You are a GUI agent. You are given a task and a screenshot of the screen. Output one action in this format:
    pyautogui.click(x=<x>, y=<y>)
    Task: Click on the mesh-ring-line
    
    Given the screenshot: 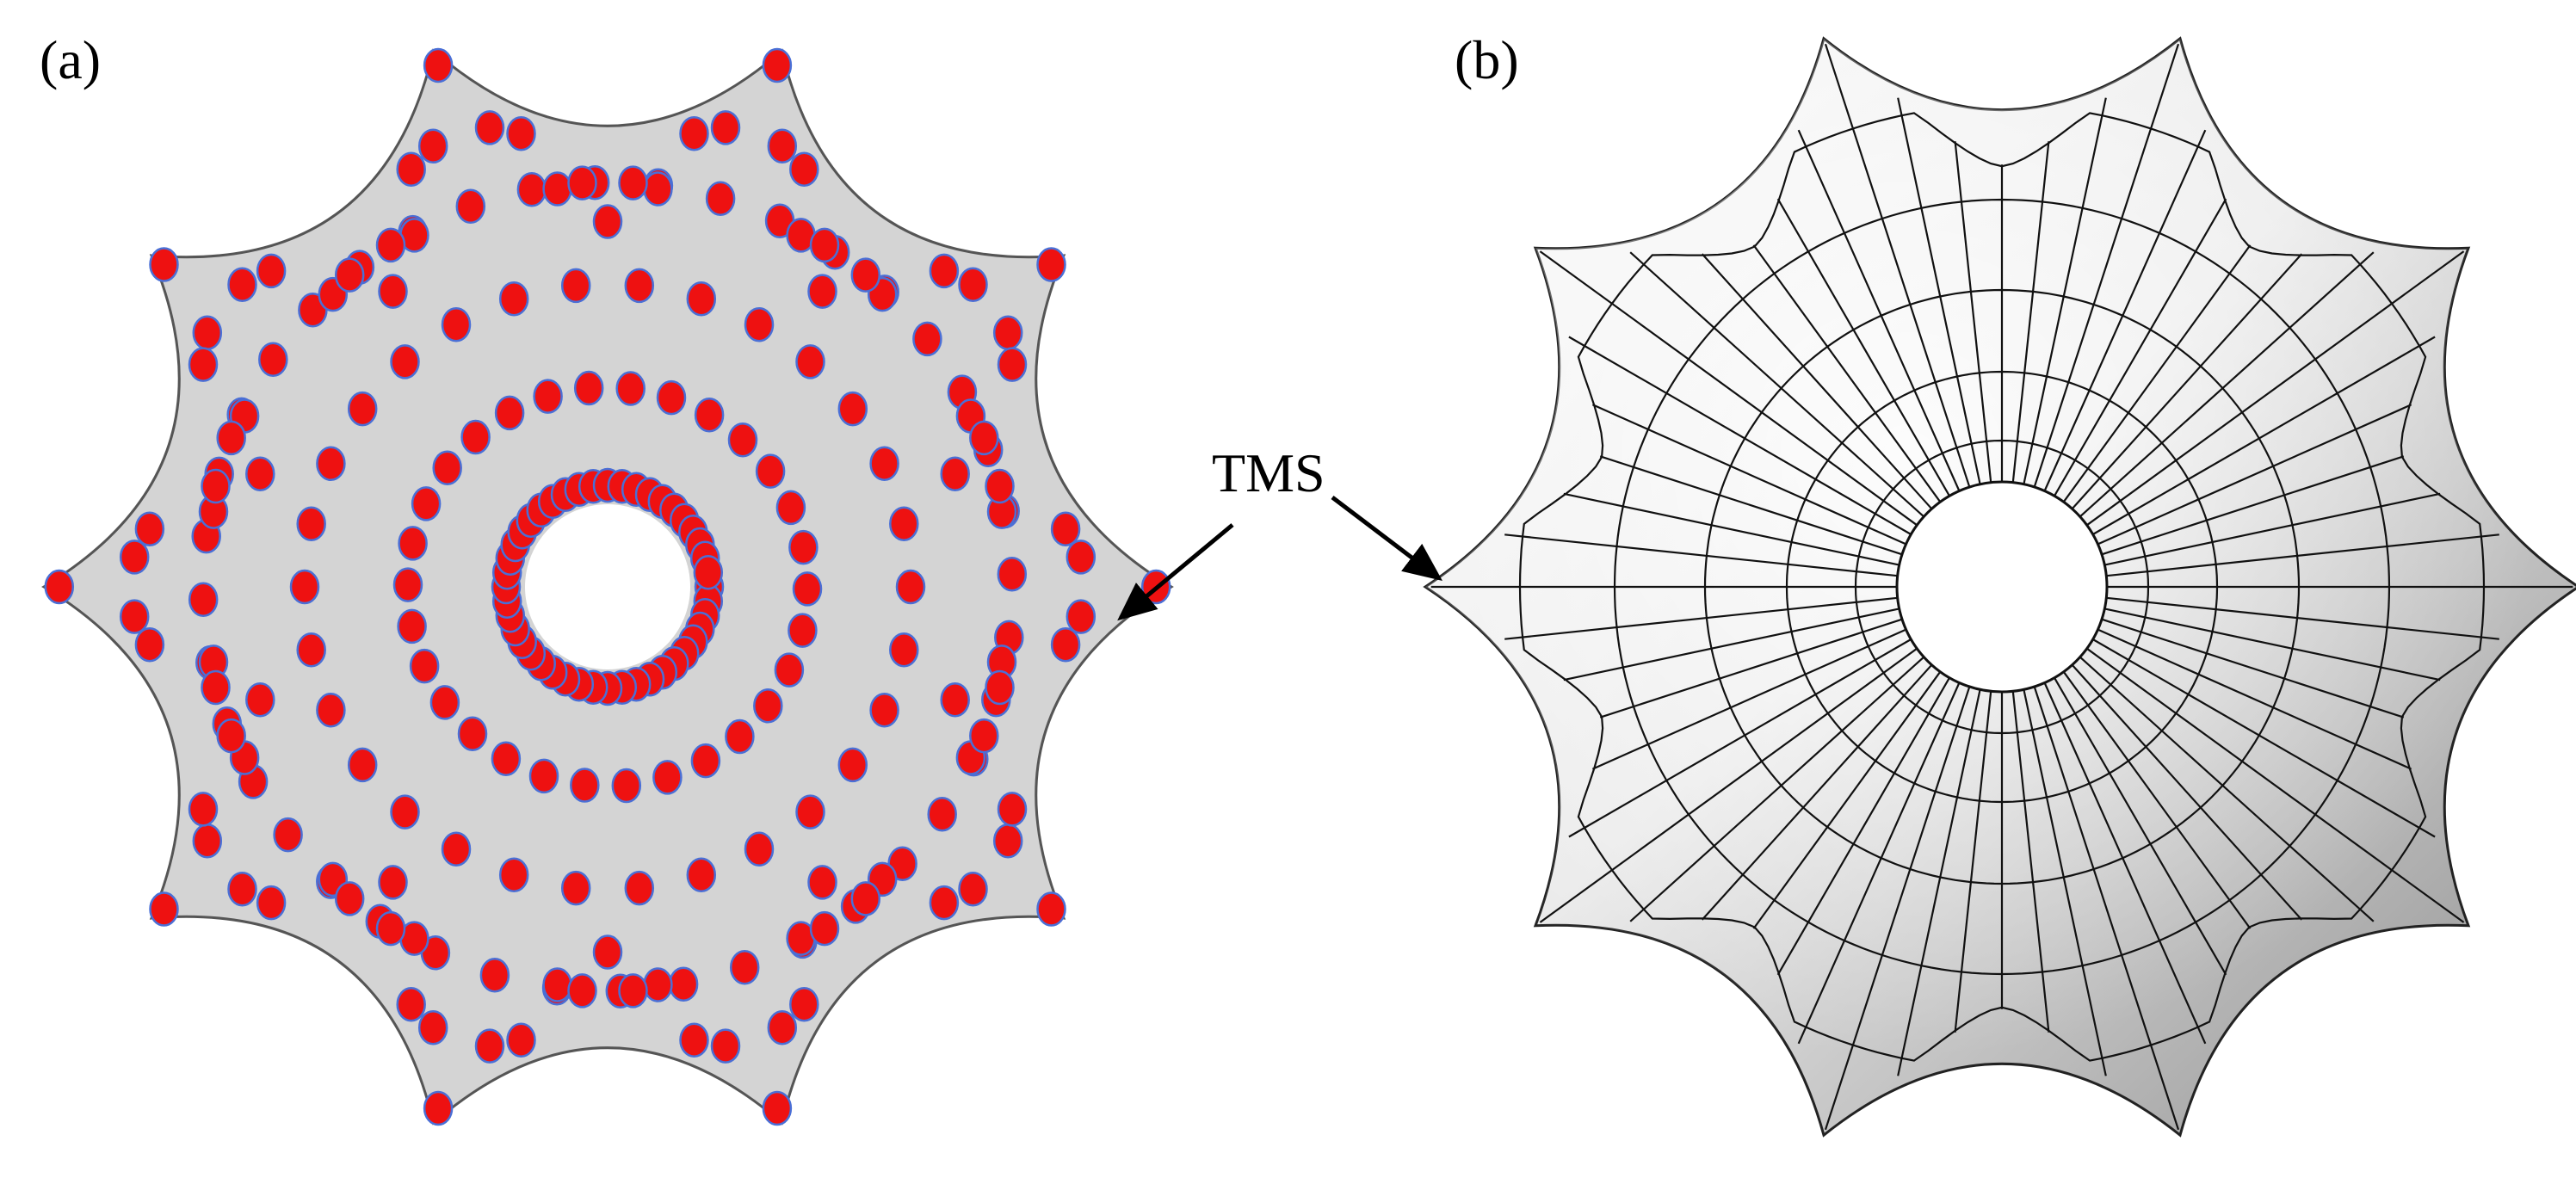 What is the action you would take?
    pyautogui.click(x=2002, y=586)
    